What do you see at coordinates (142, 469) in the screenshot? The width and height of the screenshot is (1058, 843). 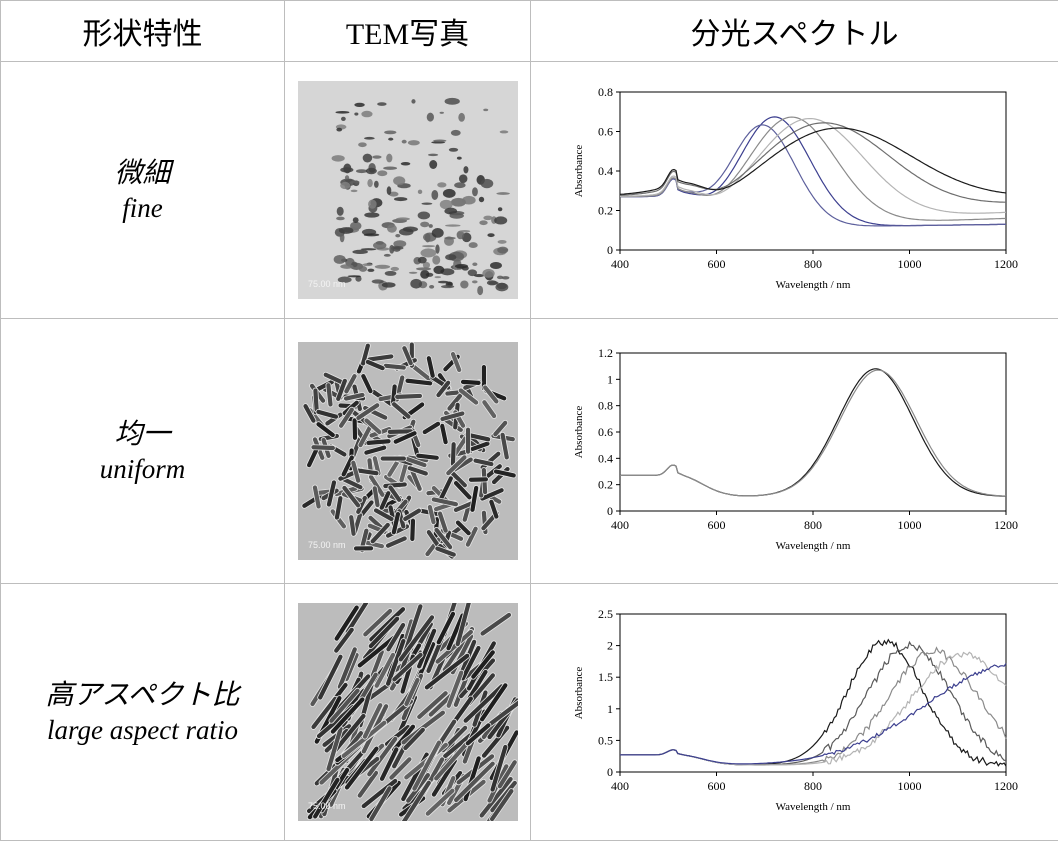 I see `property-en: uniform` at bounding box center [142, 469].